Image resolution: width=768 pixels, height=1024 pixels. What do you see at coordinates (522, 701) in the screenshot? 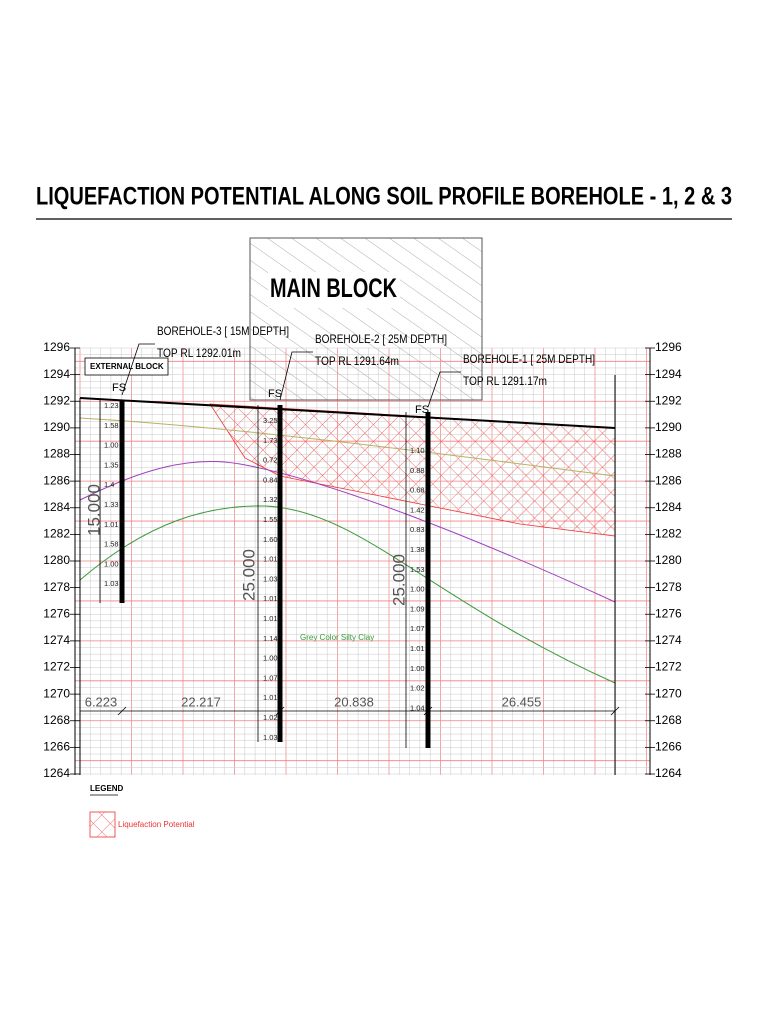
I see `spacing-label: 26.455` at bounding box center [522, 701].